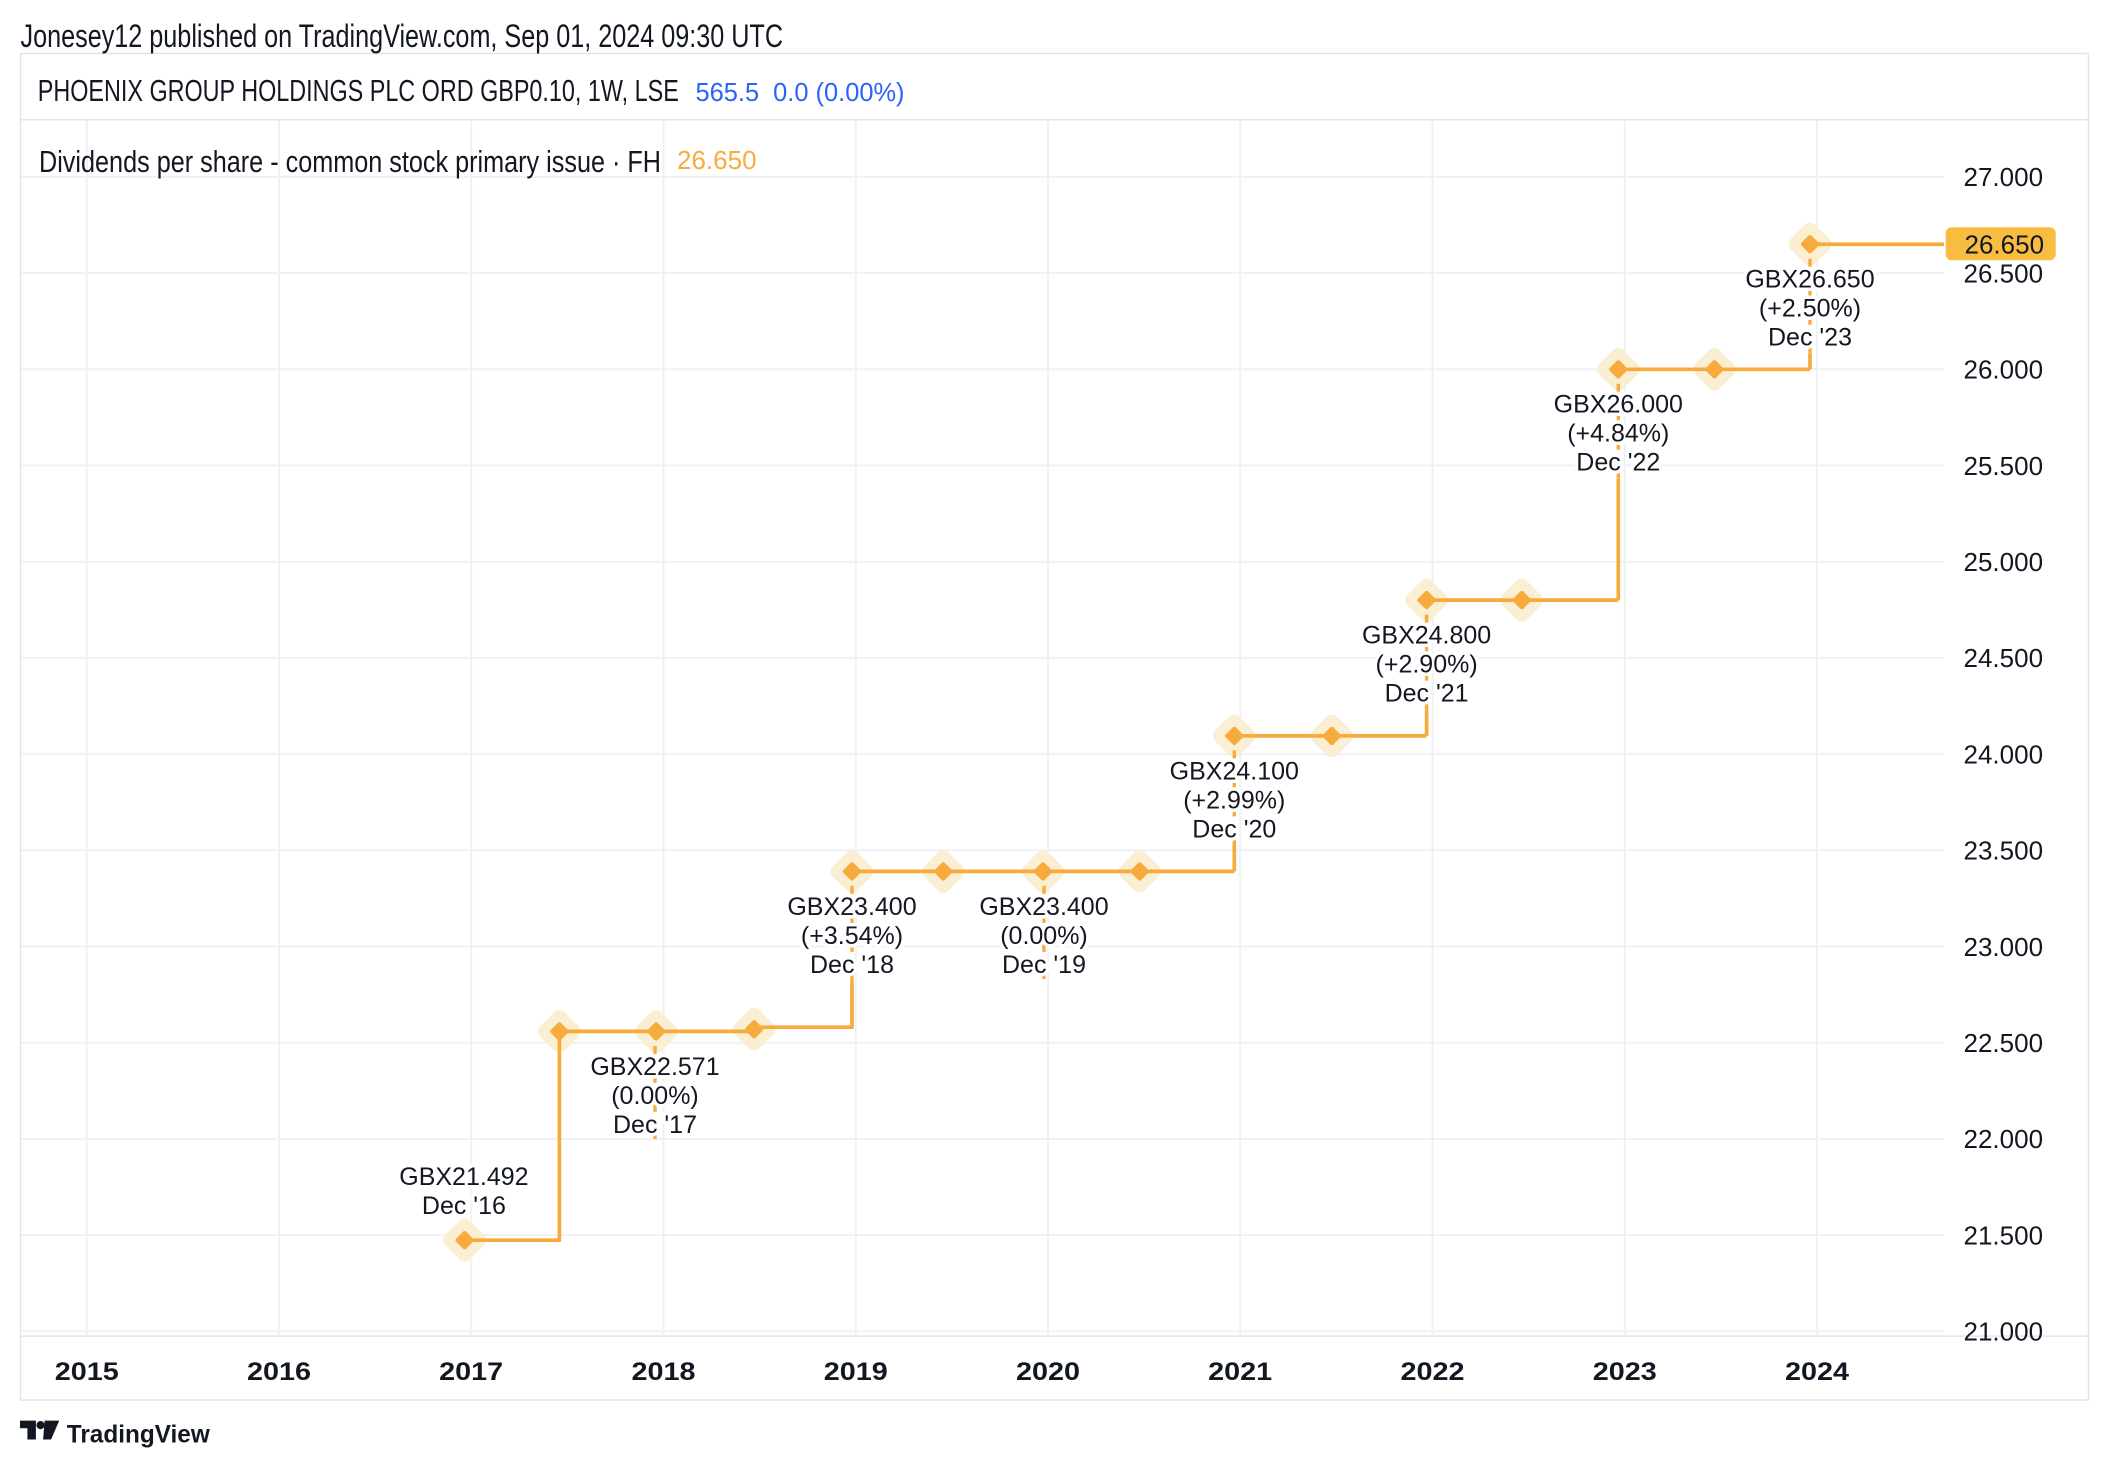  Describe the element at coordinates (1048, 1372) in the screenshot. I see `svg-text: 2020` at that location.